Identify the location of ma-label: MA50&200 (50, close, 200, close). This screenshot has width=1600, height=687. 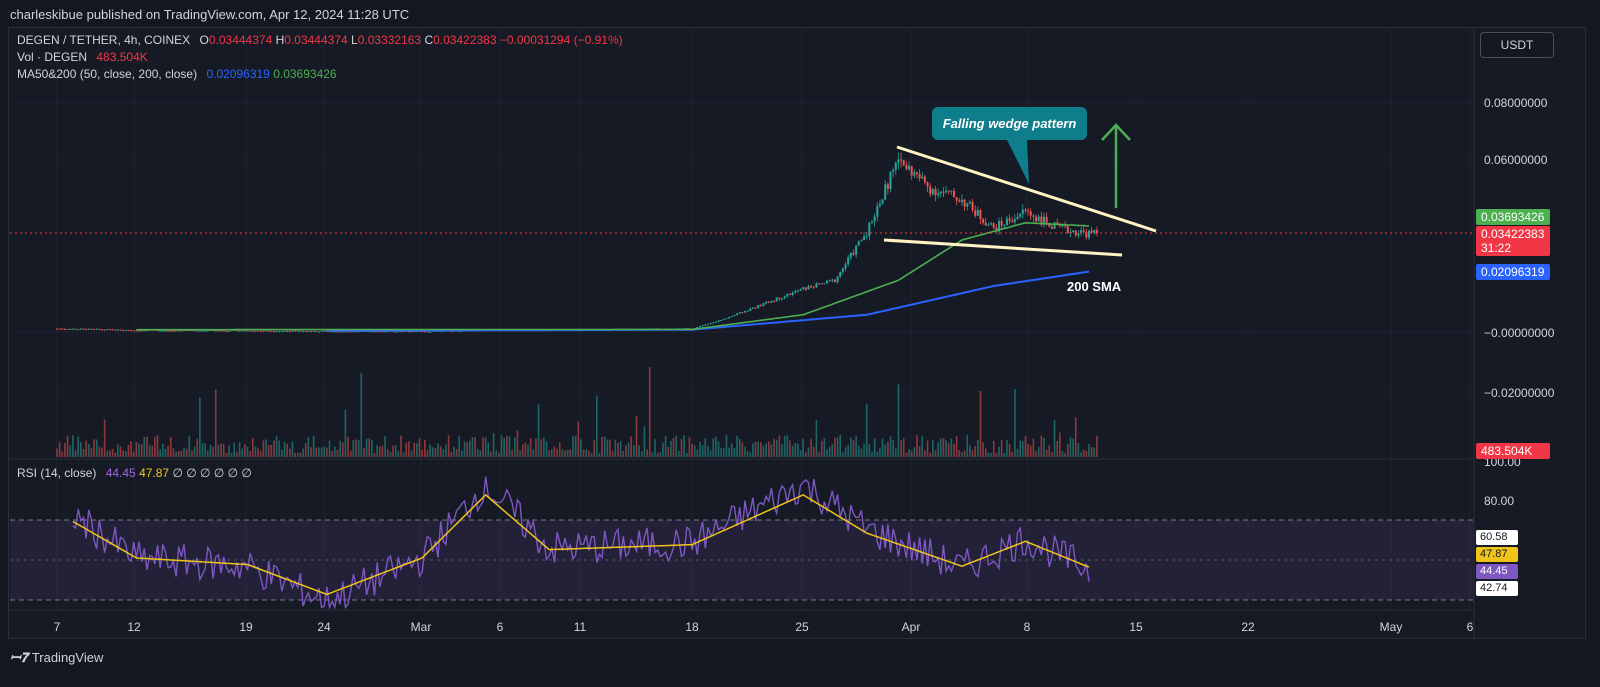
(107, 74).